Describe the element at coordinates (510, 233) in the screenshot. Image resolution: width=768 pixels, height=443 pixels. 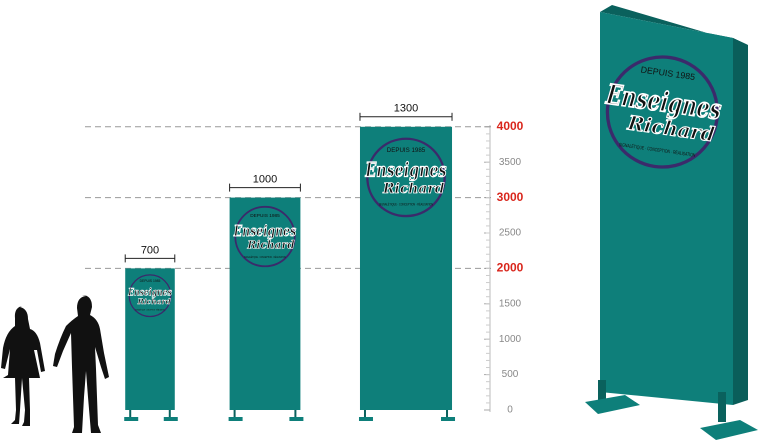
I see `scale-label: 2500` at that location.